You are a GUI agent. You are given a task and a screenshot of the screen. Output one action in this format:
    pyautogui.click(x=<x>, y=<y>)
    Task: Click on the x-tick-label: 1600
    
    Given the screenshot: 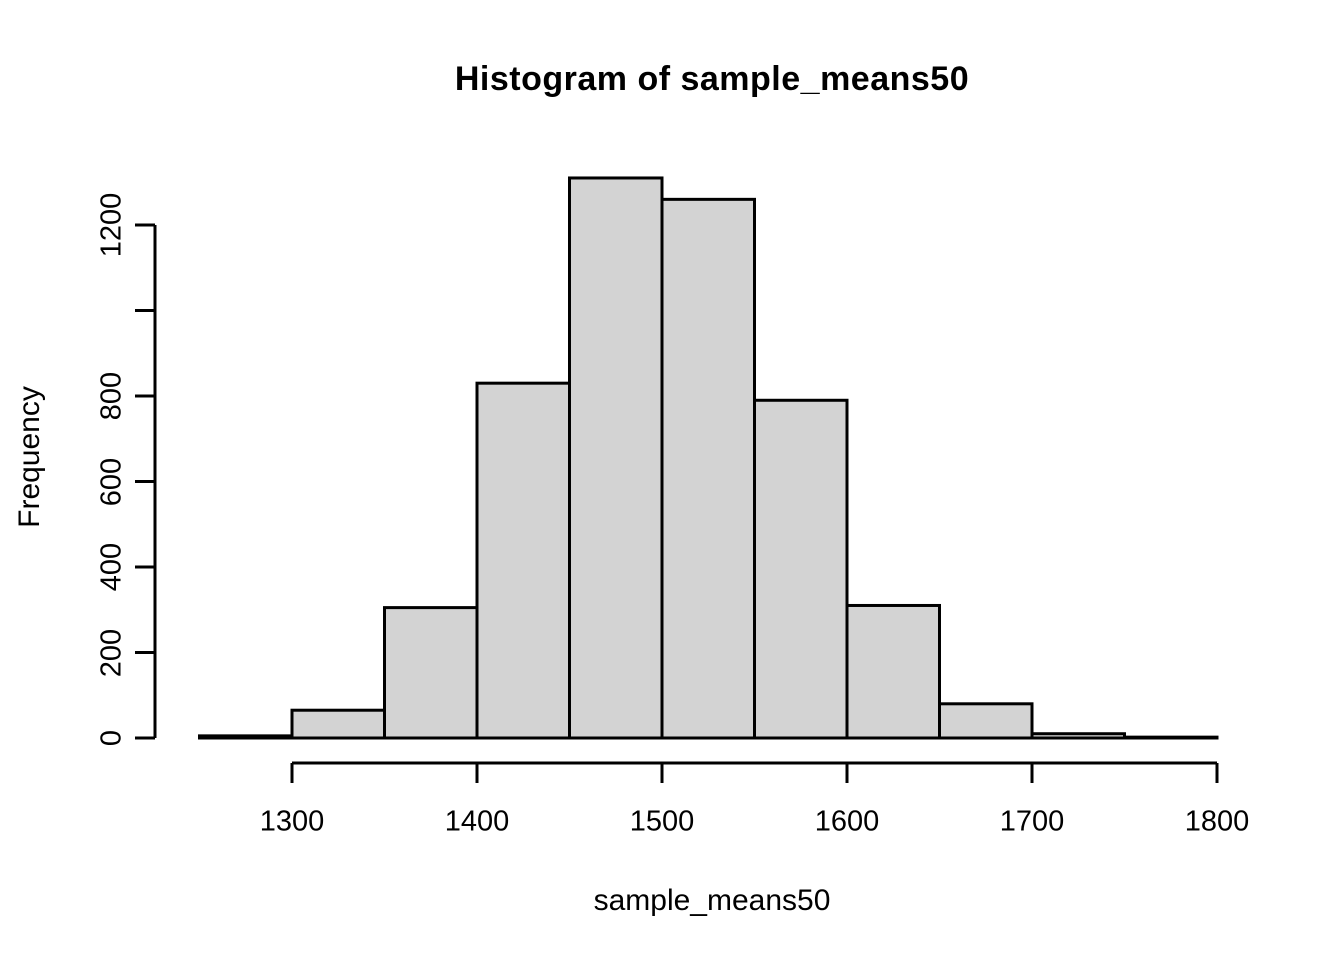 What is the action you would take?
    pyautogui.click(x=847, y=821)
    